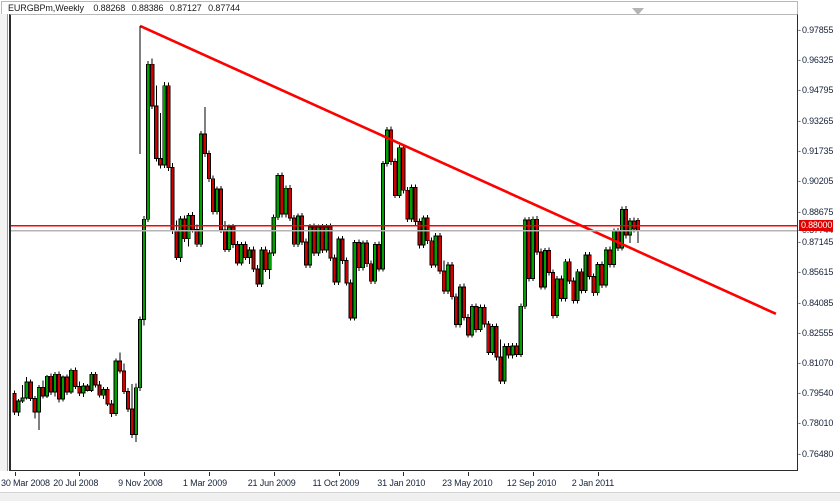  What do you see at coordinates (593, 483) in the screenshot?
I see `date-tick-label: 2 Jan 2011` at bounding box center [593, 483].